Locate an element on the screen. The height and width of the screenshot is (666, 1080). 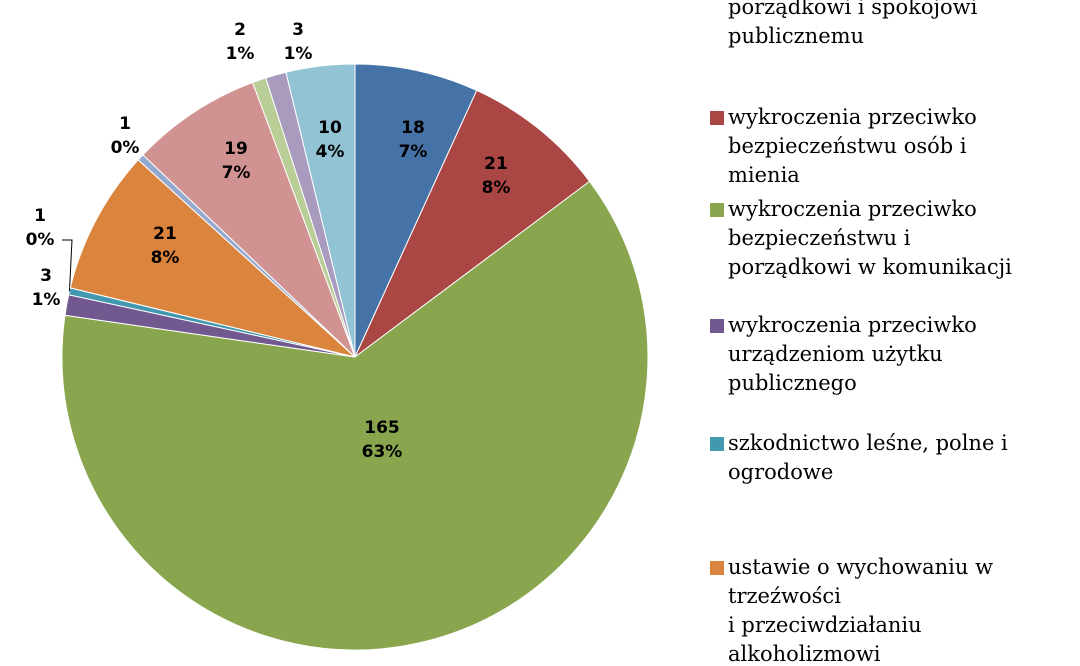
legend-line: urządzeniom użytku is located at coordinates (835, 354).